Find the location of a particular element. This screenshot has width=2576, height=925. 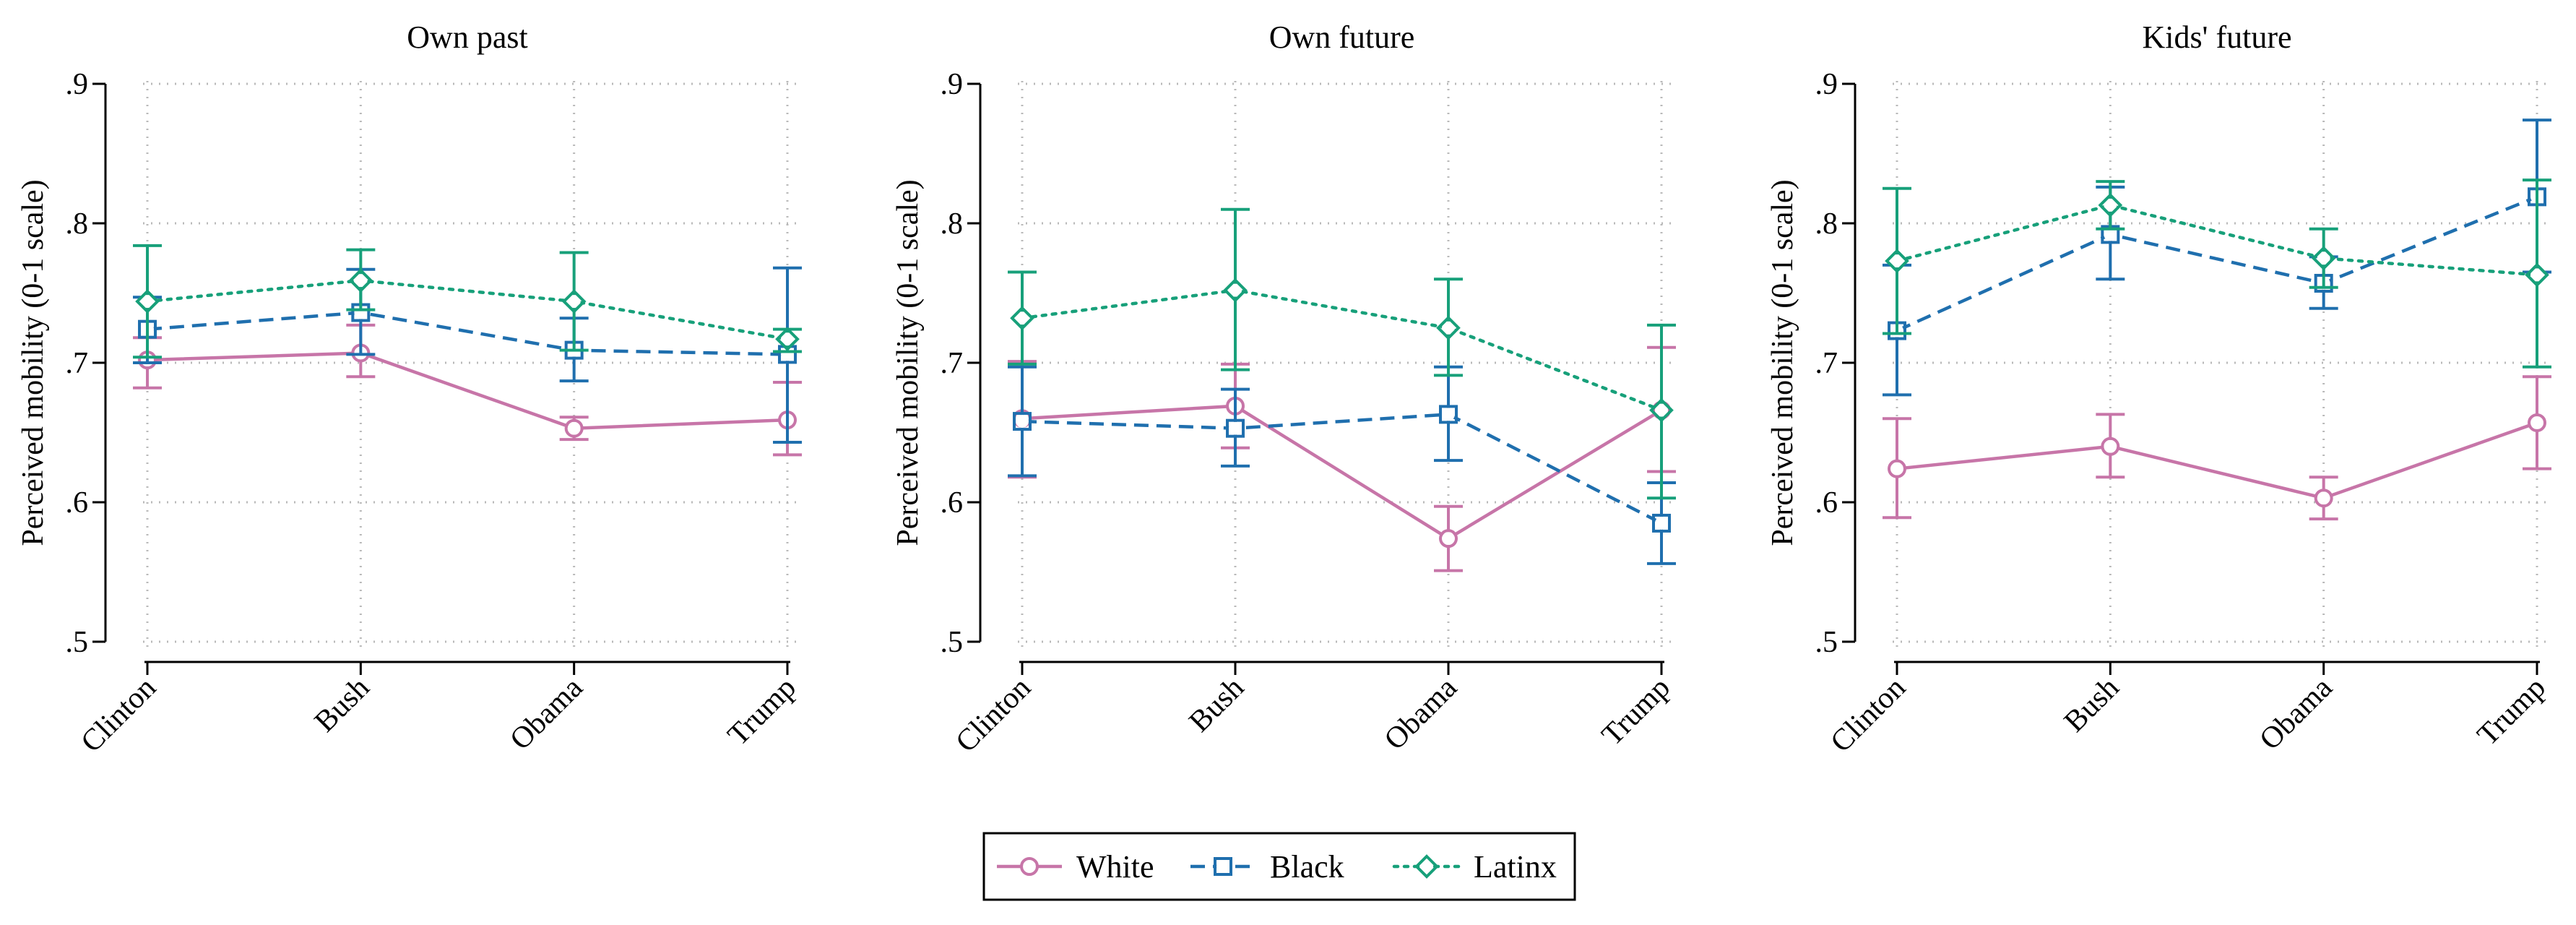

point-black-obama-marker is located at coordinates (1448, 414).